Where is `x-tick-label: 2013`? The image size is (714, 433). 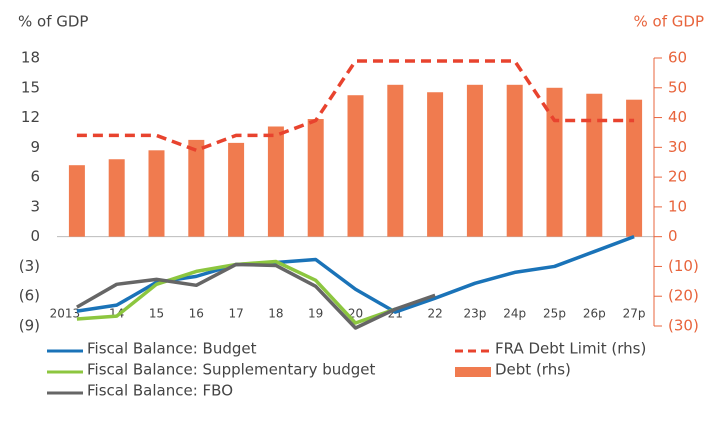 x-tick-label: 2013 is located at coordinates (65, 314).